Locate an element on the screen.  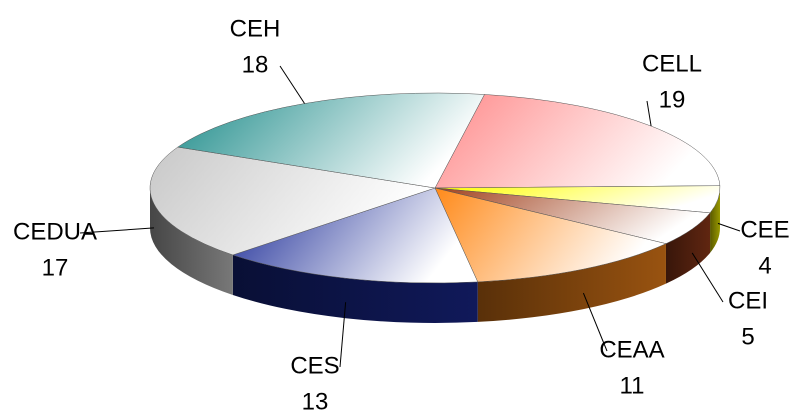
slice-label: CEI is located at coordinates (748, 300).